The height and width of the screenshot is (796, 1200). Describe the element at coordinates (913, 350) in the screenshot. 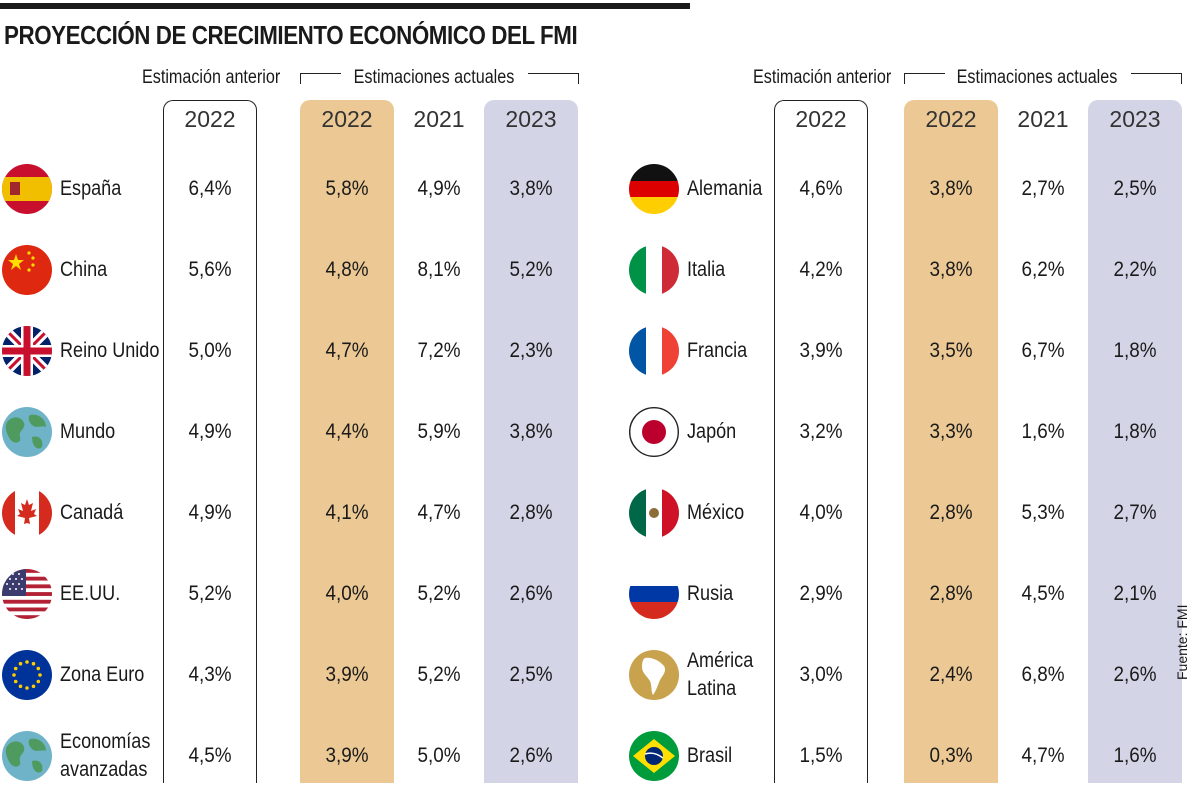

I see `table-row: Francia 3,9% 3,5% 6,7% 1,8%` at that location.